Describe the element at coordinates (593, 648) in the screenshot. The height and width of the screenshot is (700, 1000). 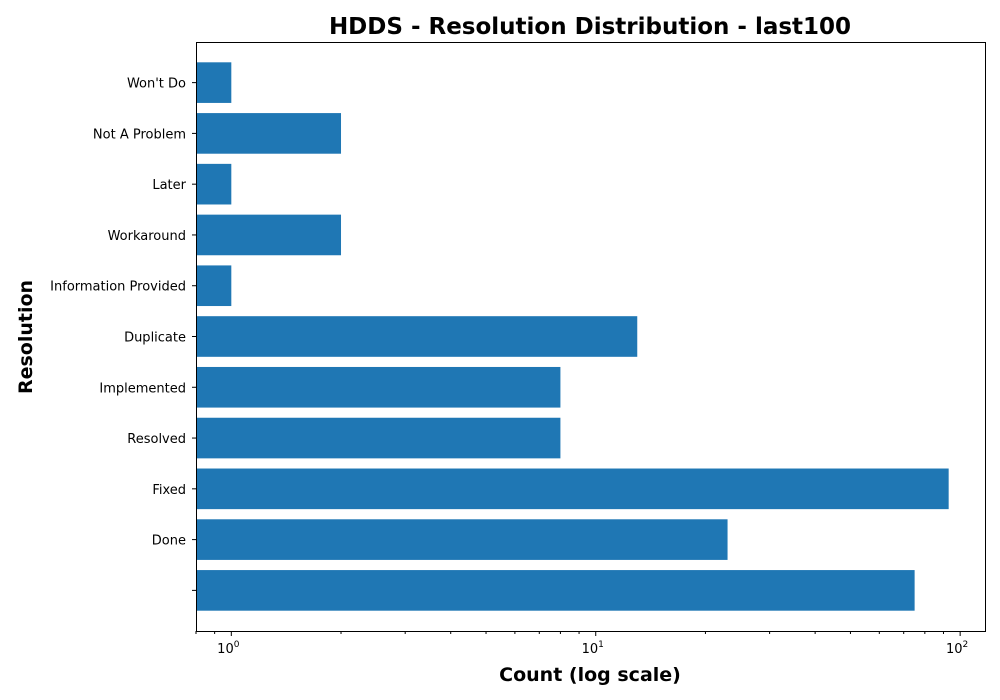
I see `x-tick-label: 10¹` at that location.